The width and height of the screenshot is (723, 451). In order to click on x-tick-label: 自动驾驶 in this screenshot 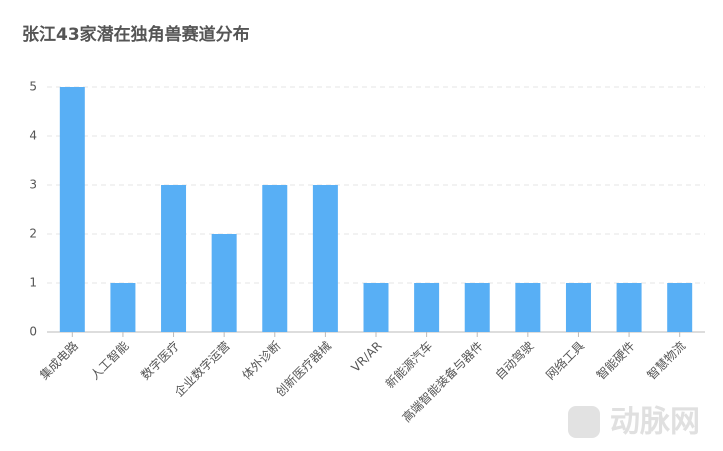, I will do `click(514, 360)`.